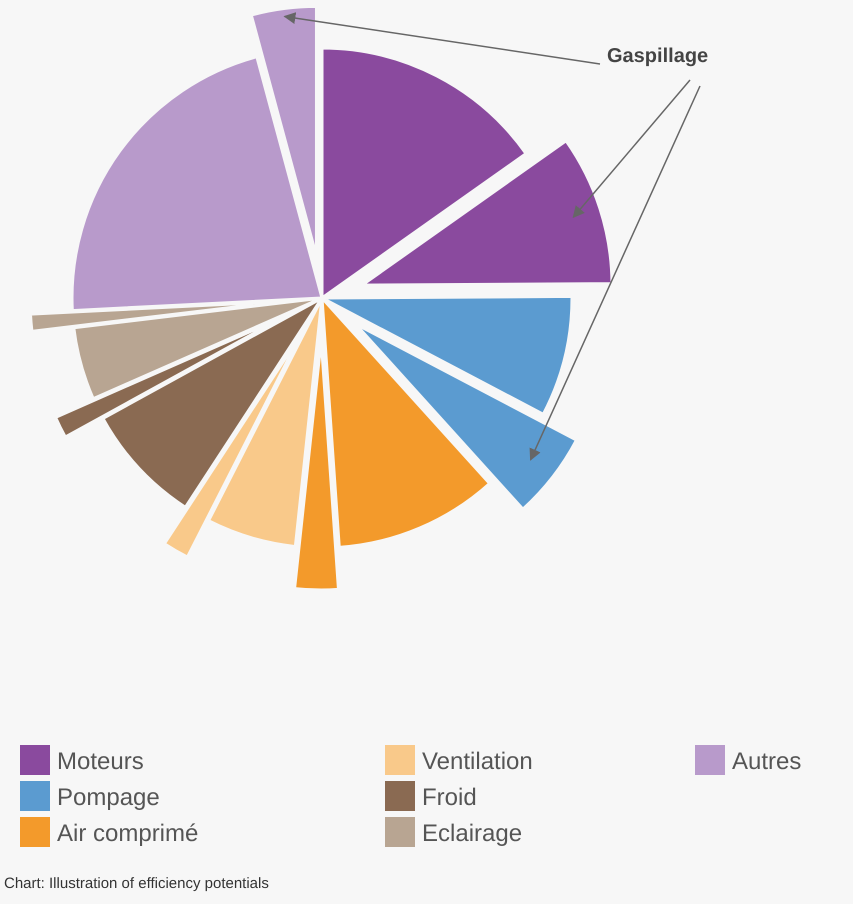  Describe the element at coordinates (100, 761) in the screenshot. I see `legend-label: Moteurs` at that location.